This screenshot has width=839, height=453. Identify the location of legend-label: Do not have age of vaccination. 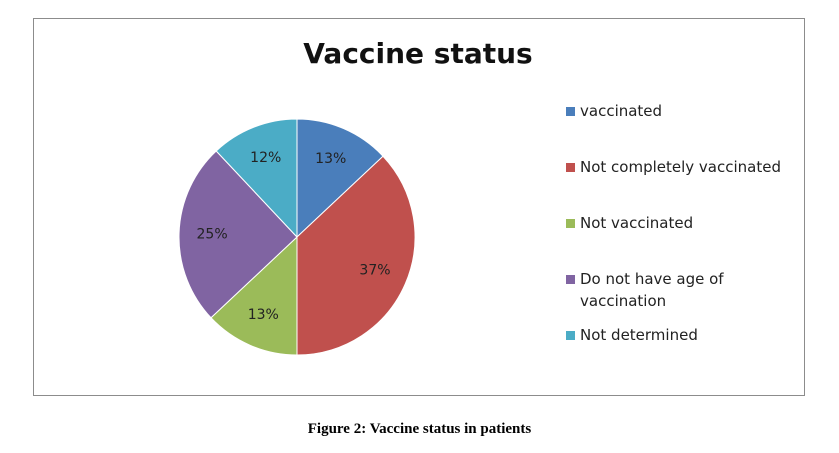
(652, 290).